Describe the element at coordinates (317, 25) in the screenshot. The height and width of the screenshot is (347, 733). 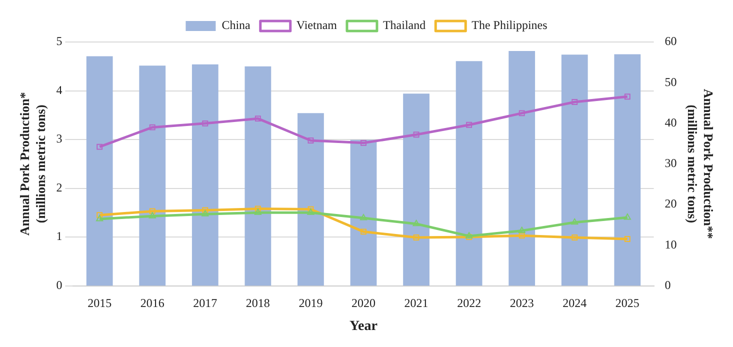
I see `legend-label: Vietnam` at that location.